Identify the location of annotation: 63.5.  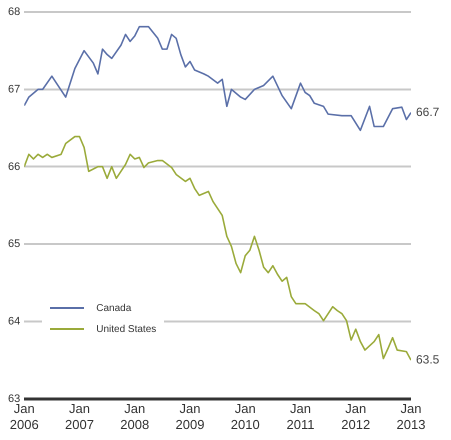
(428, 359).